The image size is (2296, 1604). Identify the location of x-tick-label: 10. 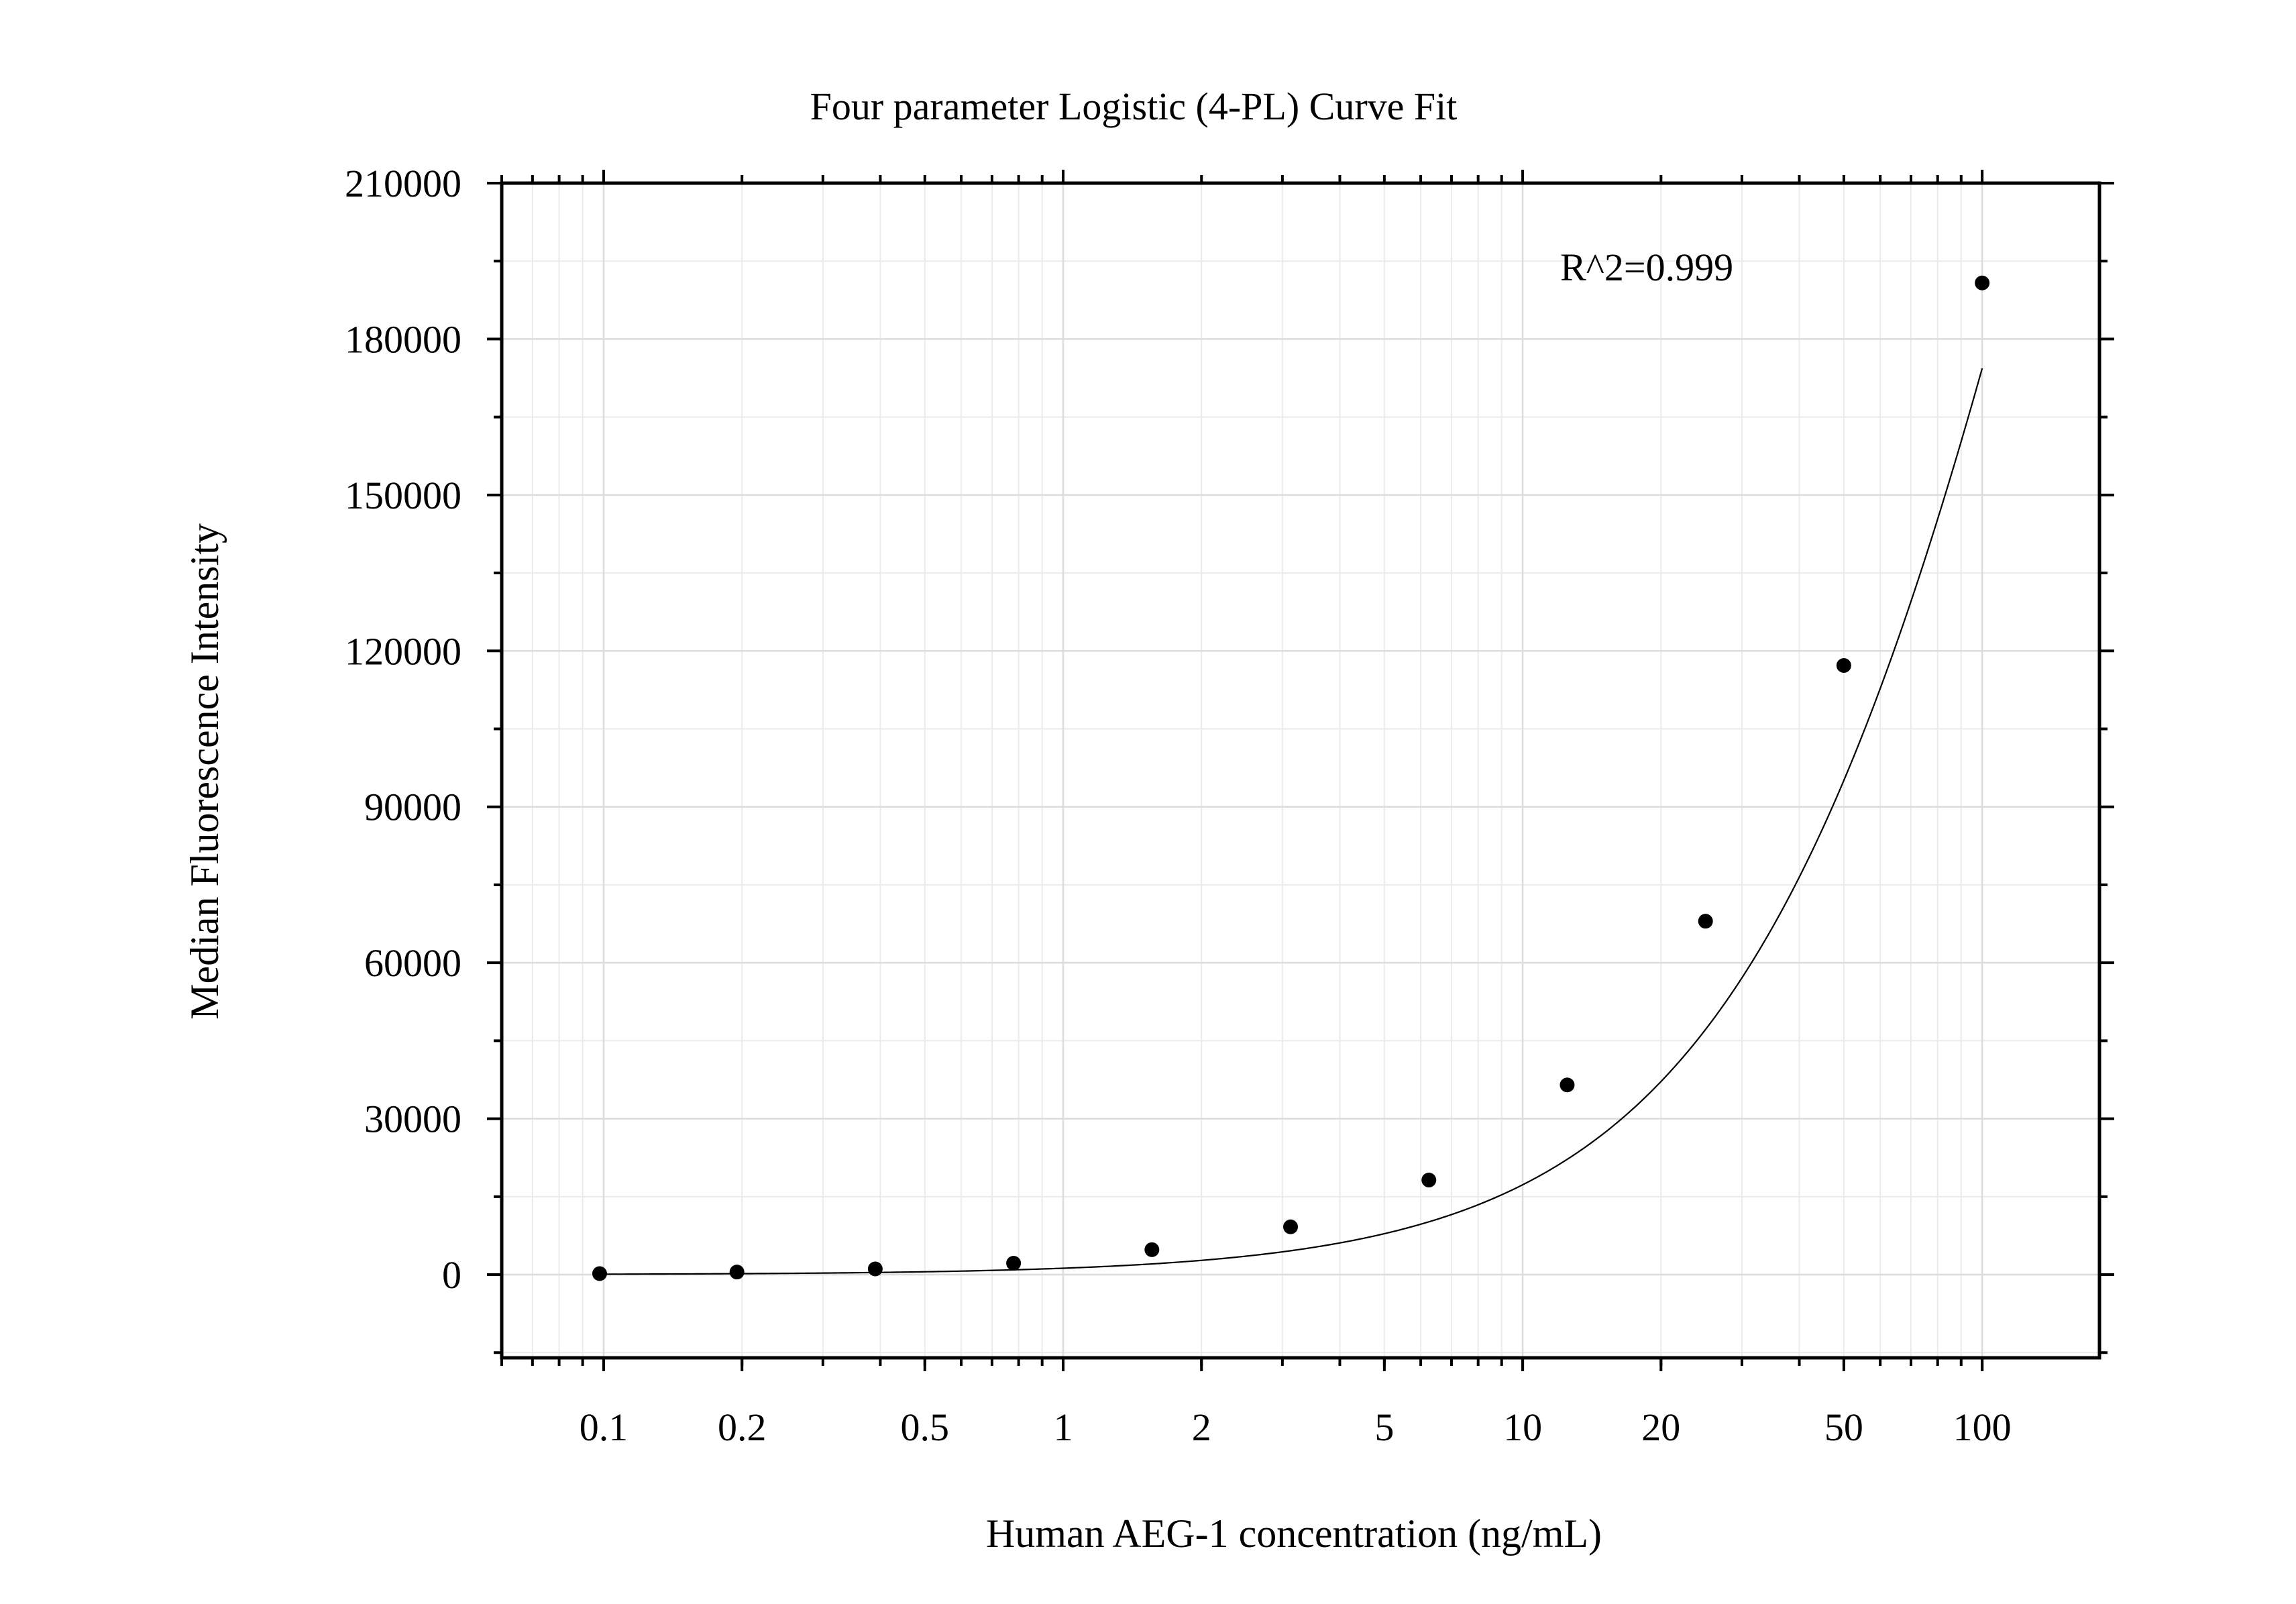
(1522, 1427).